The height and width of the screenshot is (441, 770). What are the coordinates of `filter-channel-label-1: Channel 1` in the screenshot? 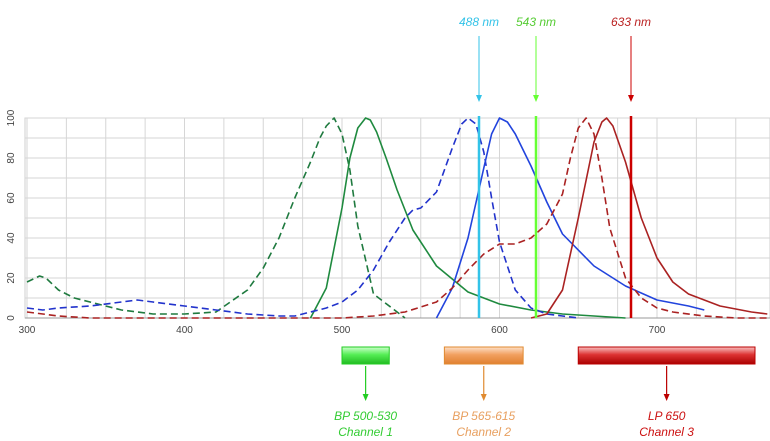 It's located at (365, 432).